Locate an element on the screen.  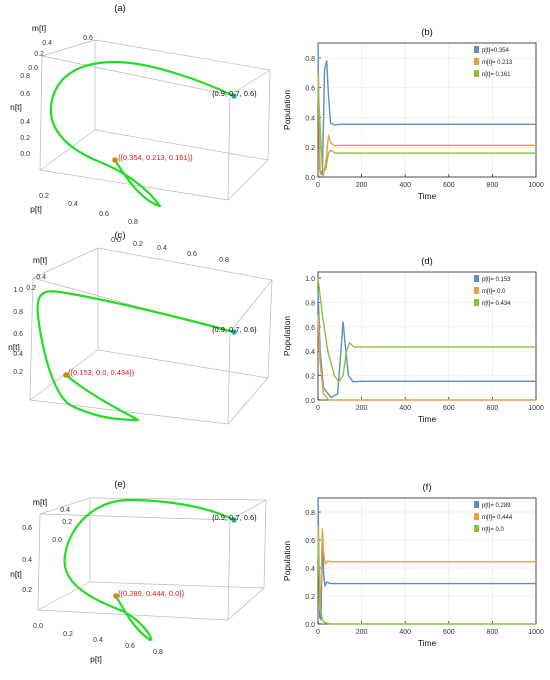
equilibrium-label: {{0.289, 0.444, 0.0}} is located at coordinates (151, 593).